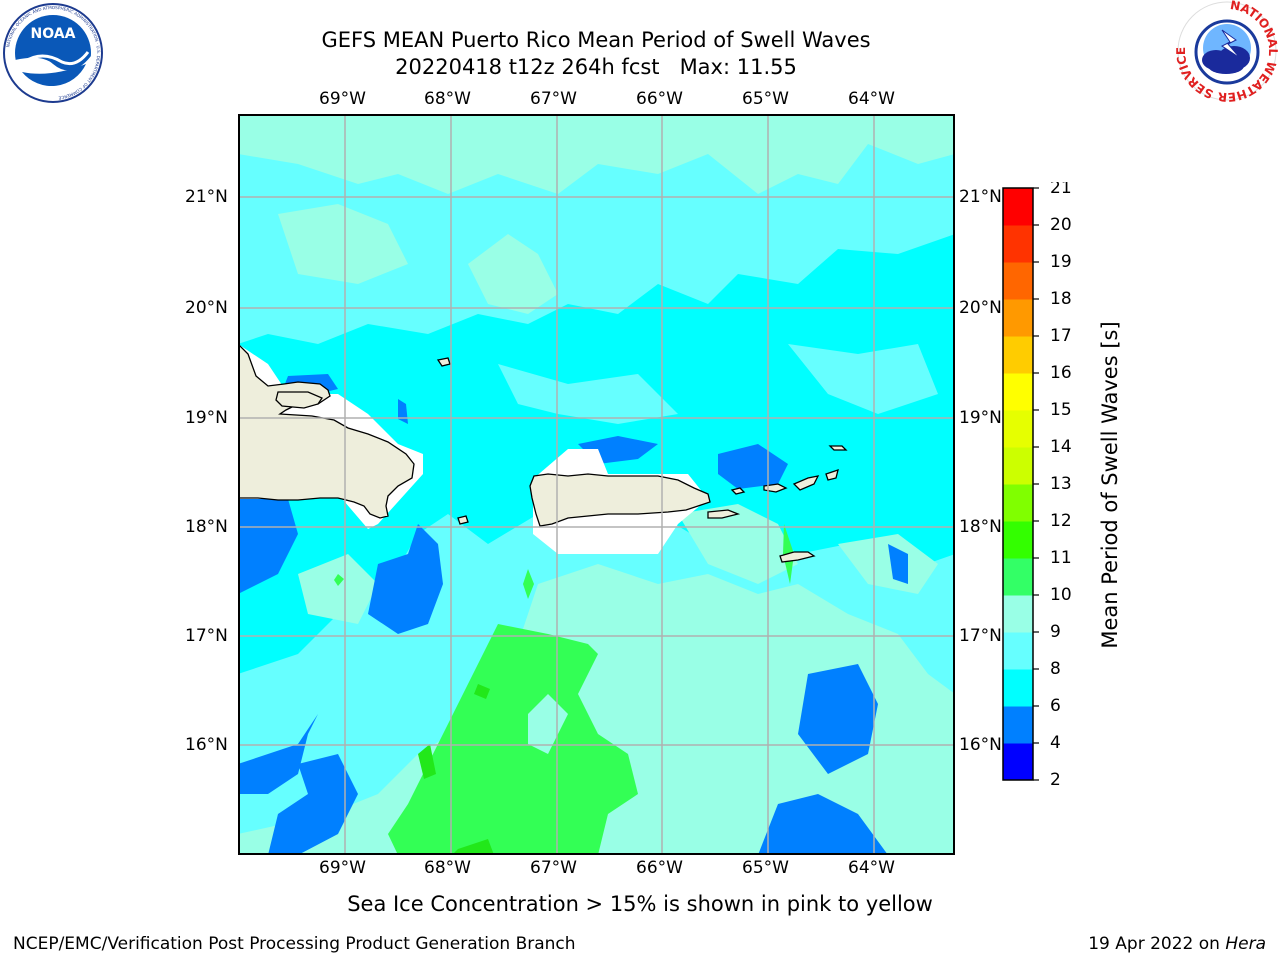  What do you see at coordinates (206, 308) in the screenshot?
I see `lat-label-left: 20°N` at bounding box center [206, 308].